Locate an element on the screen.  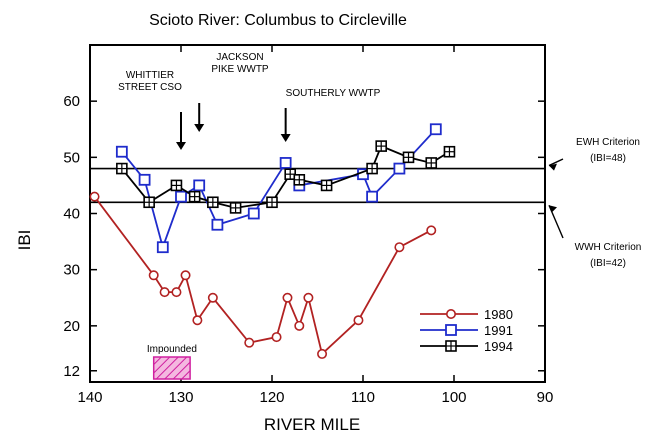
series-line is located at coordinates (279, 189).